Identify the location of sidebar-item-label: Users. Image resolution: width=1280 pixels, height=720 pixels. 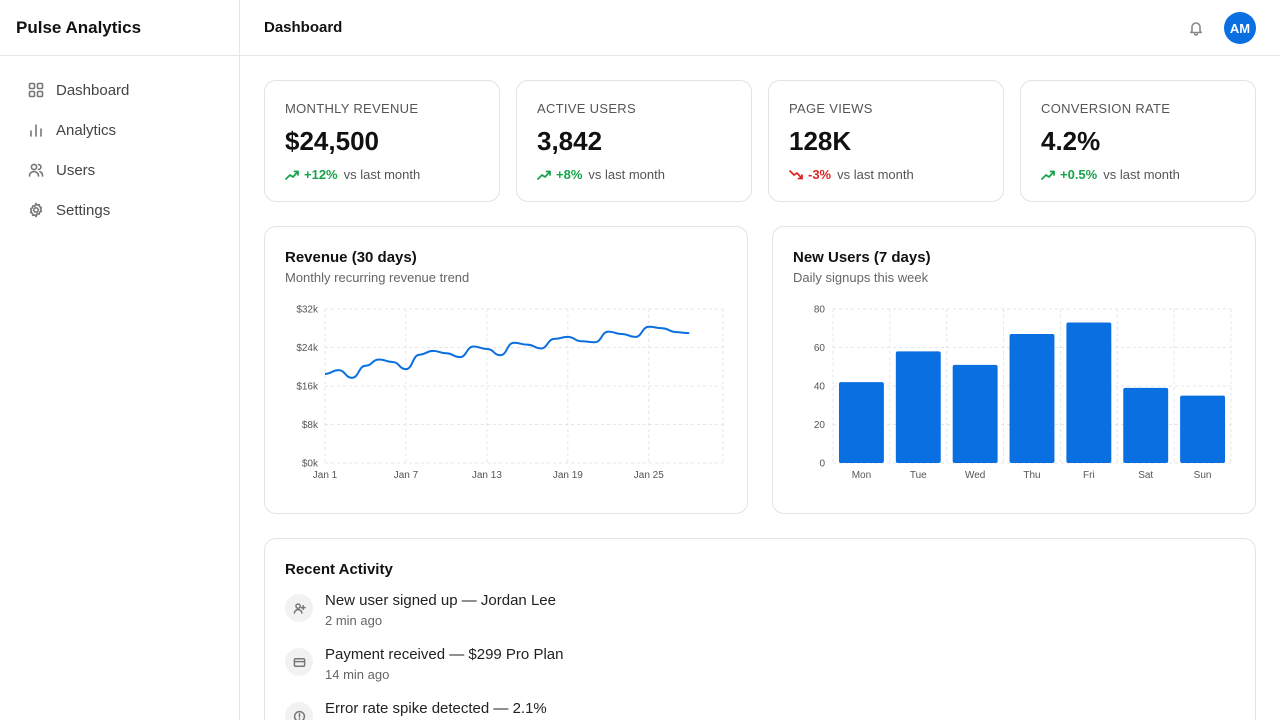
(76, 170).